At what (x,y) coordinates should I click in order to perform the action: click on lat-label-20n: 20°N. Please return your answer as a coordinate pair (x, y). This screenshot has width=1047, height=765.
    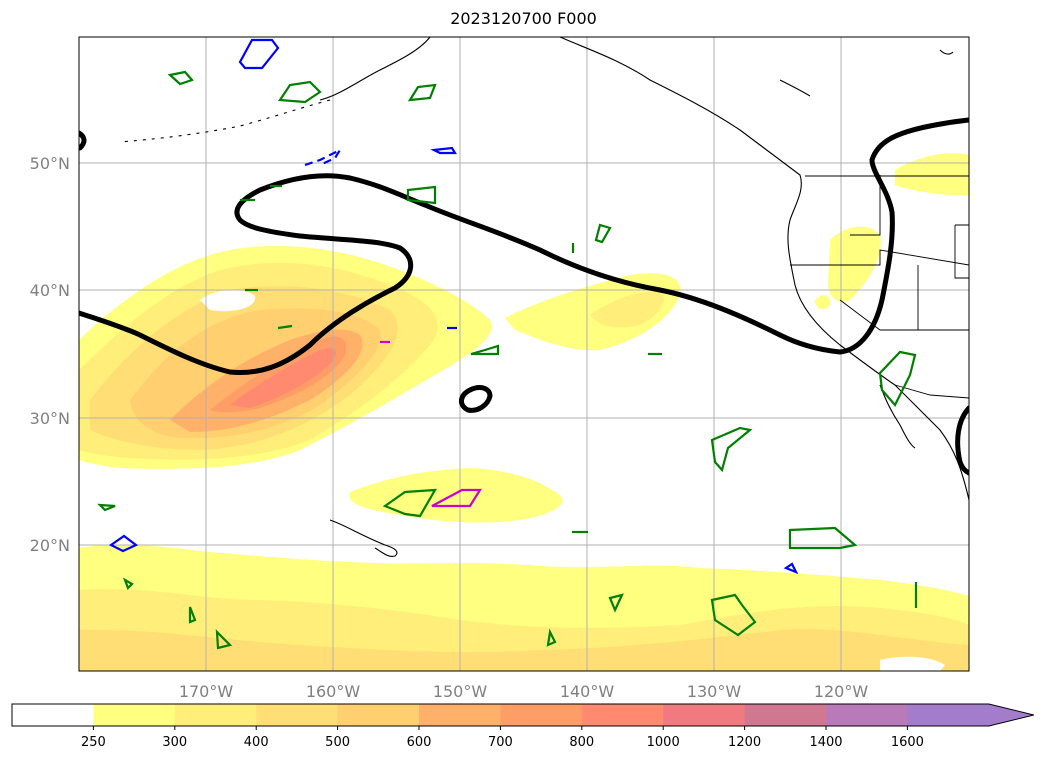
    Looking at the image, I should click on (50, 545).